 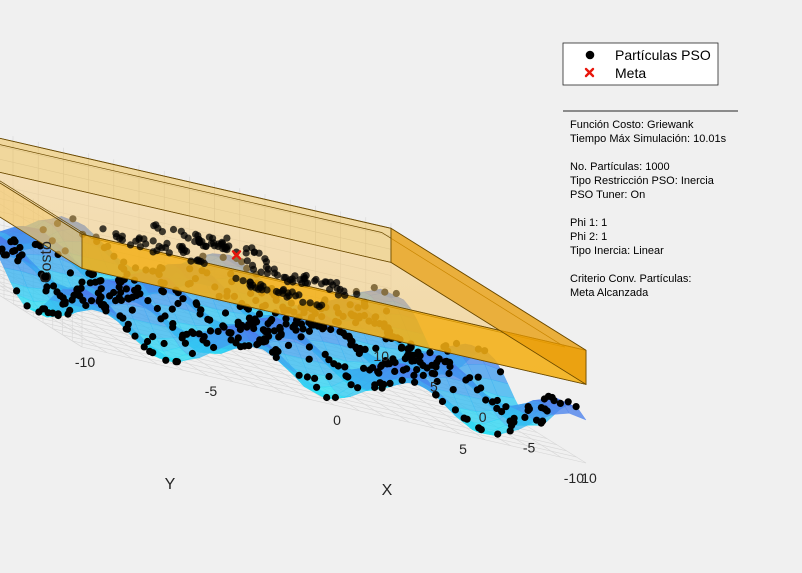 I want to click on y-tick-label: -10, so click(x=574, y=478).